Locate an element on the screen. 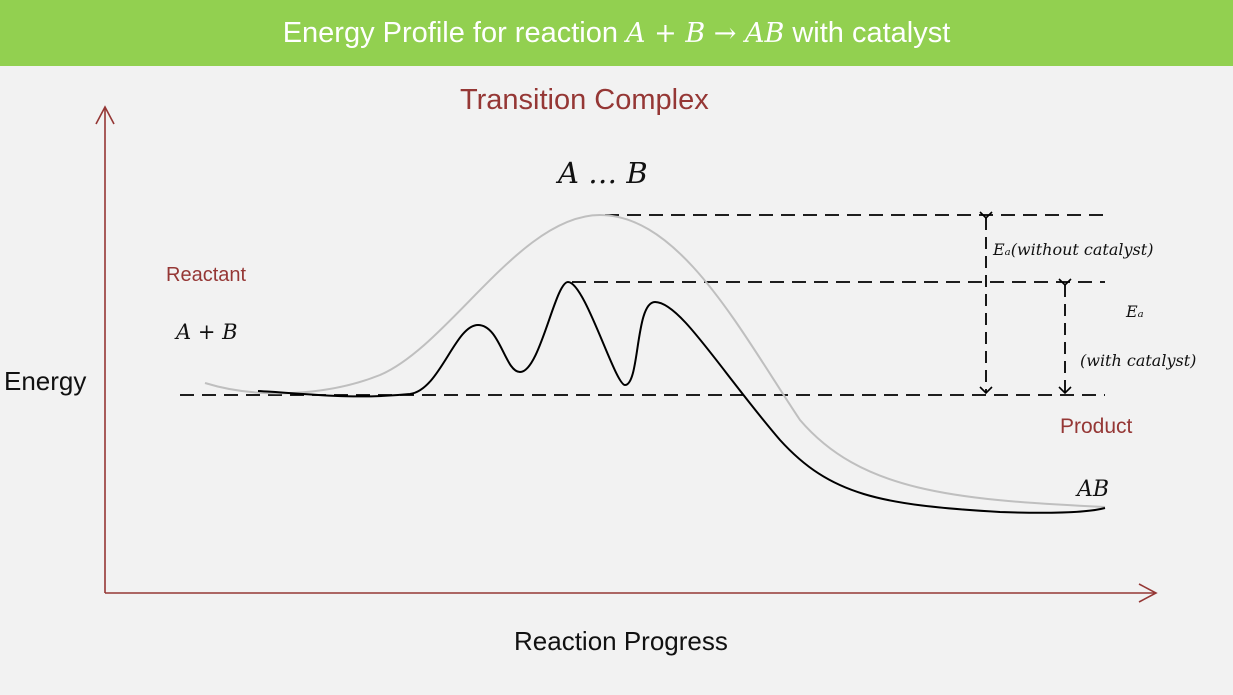 The image size is (1233, 695). ea-without-label: Eₐ(without catalyst) is located at coordinates (1073, 249).